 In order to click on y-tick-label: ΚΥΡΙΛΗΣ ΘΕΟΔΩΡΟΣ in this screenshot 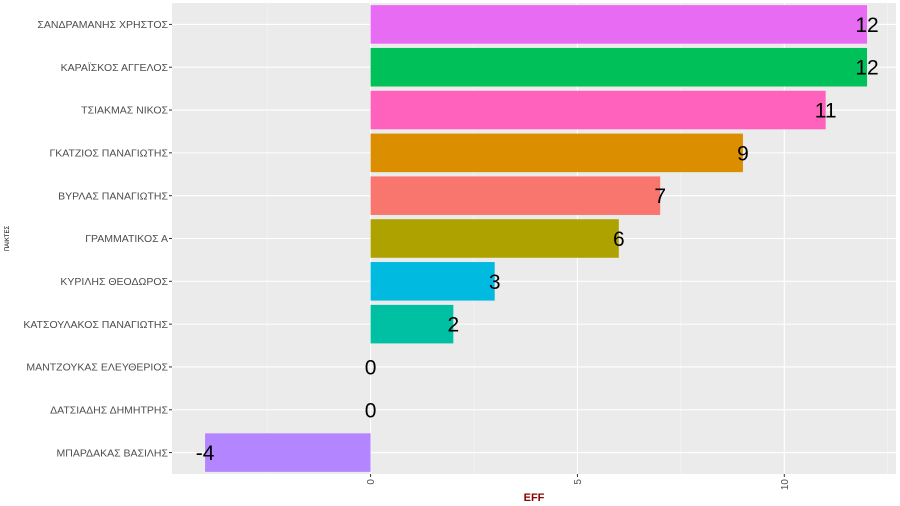, I will do `click(114, 282)`.